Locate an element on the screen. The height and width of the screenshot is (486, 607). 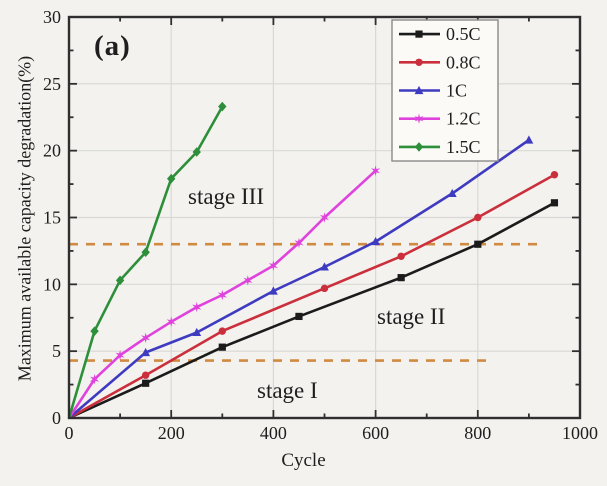
x-tick-label: 400 is located at coordinates (273, 433).